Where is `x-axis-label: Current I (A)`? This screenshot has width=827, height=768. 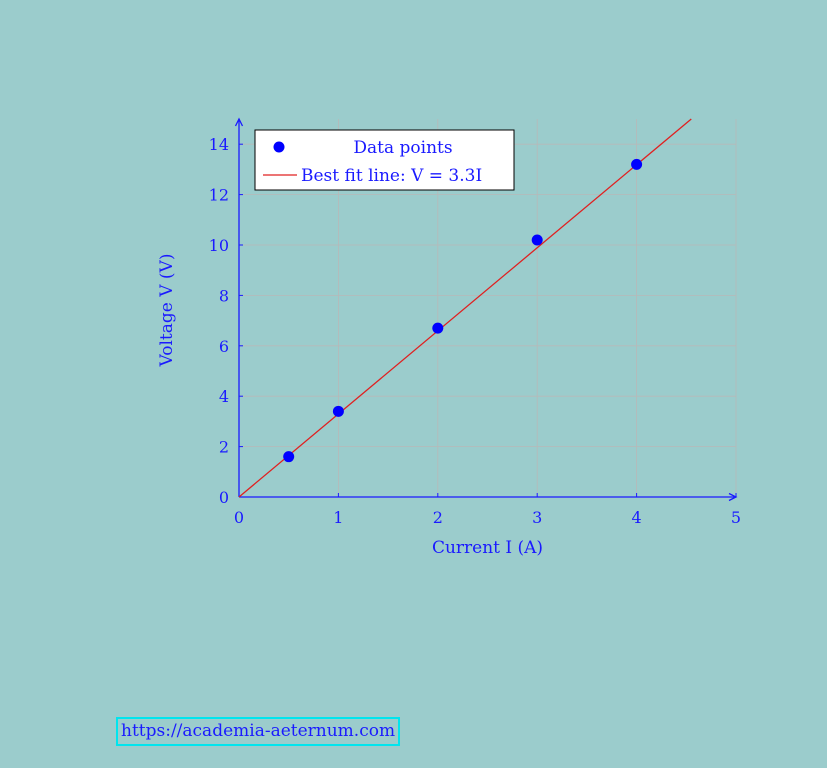
x-axis-label: Current I (A) is located at coordinates (487, 548).